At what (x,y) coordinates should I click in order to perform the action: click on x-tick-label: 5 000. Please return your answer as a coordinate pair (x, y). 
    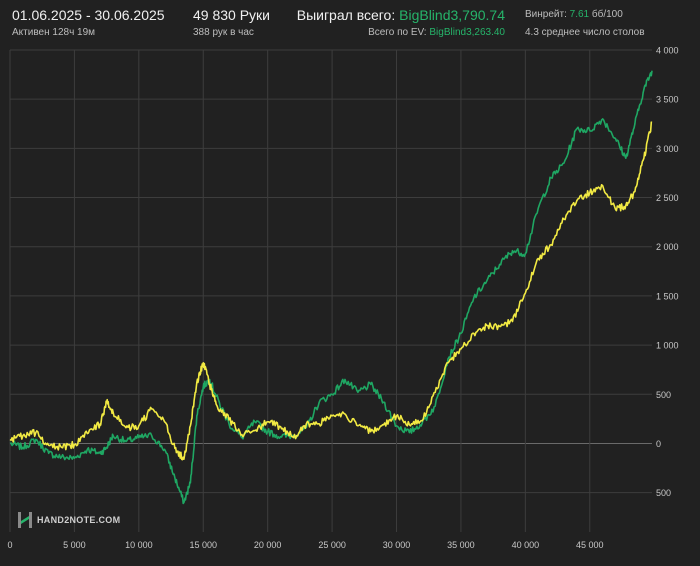
    Looking at the image, I should click on (74, 545).